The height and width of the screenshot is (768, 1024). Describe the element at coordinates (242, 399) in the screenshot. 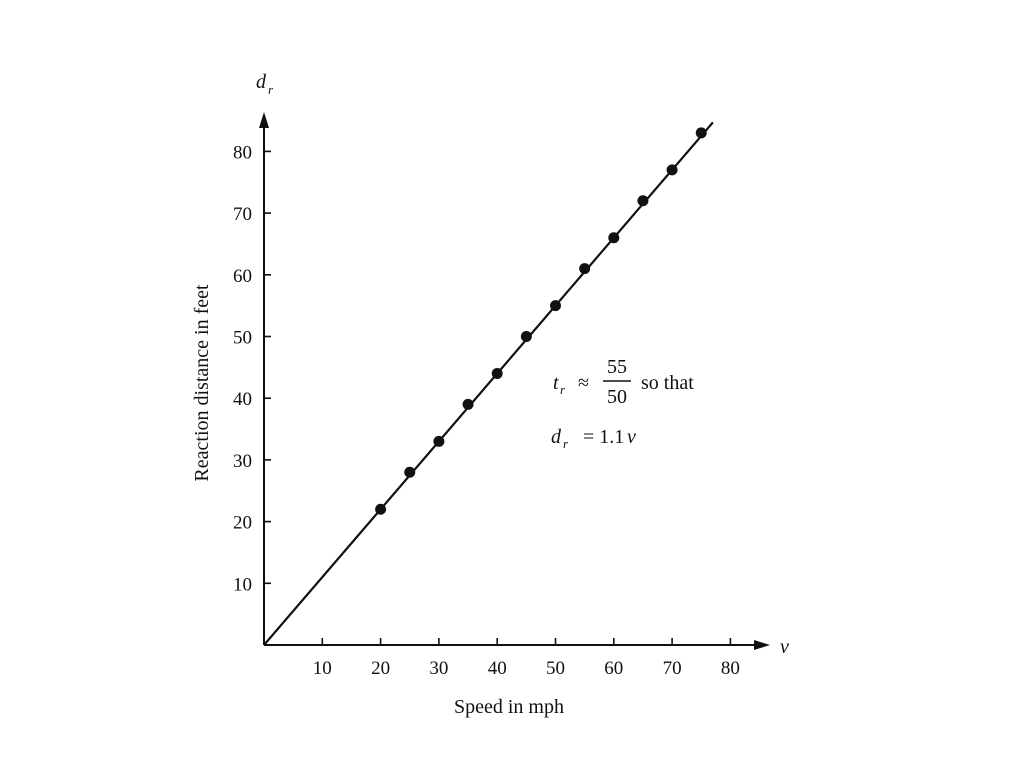

I see `y-tick-label: 40` at that location.